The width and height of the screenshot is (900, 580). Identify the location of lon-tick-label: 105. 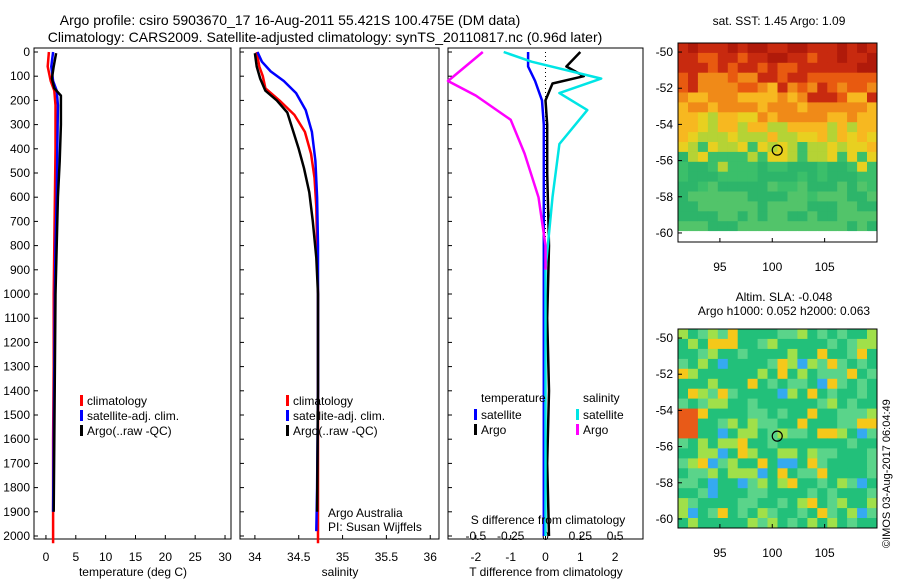
(825, 267).